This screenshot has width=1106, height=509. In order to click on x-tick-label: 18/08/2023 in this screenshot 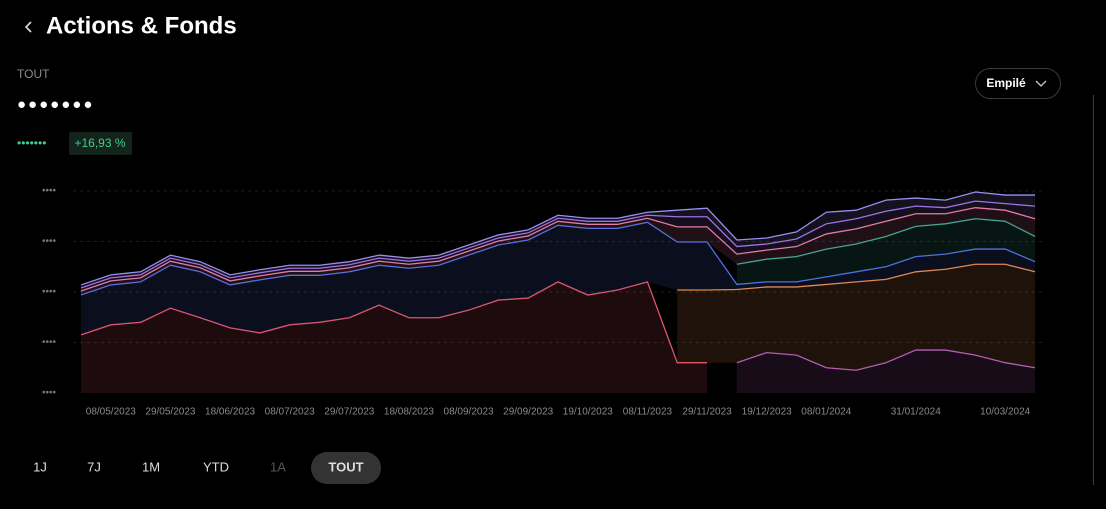, I will do `click(409, 412)`.